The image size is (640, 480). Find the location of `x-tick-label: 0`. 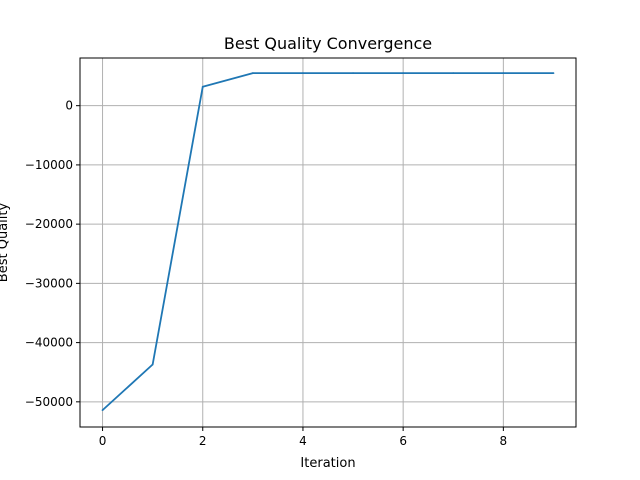

x-tick-label: 0 is located at coordinates (103, 441).